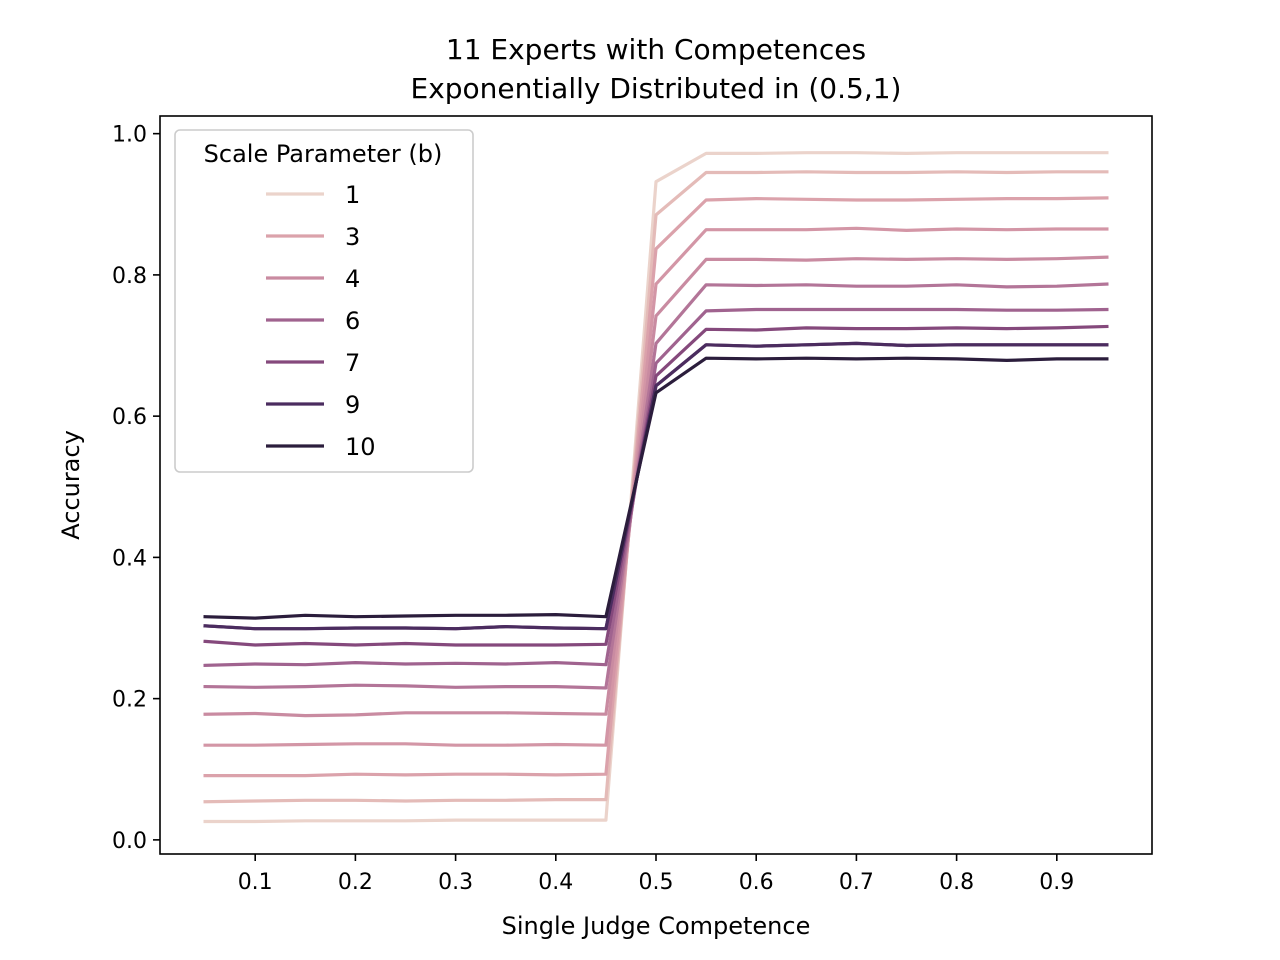 The height and width of the screenshot is (960, 1280). I want to click on legend-label: 6, so click(352, 321).